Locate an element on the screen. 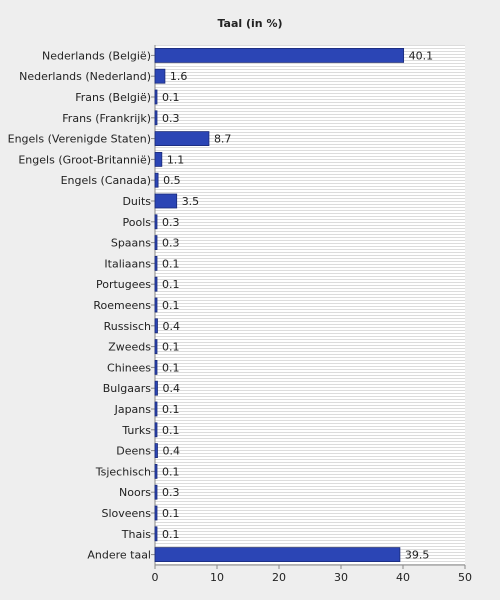 Image resolution: width=500 pixels, height=600 pixels. y-tick-label: Engels (Groot-Britannië) is located at coordinates (84, 159).